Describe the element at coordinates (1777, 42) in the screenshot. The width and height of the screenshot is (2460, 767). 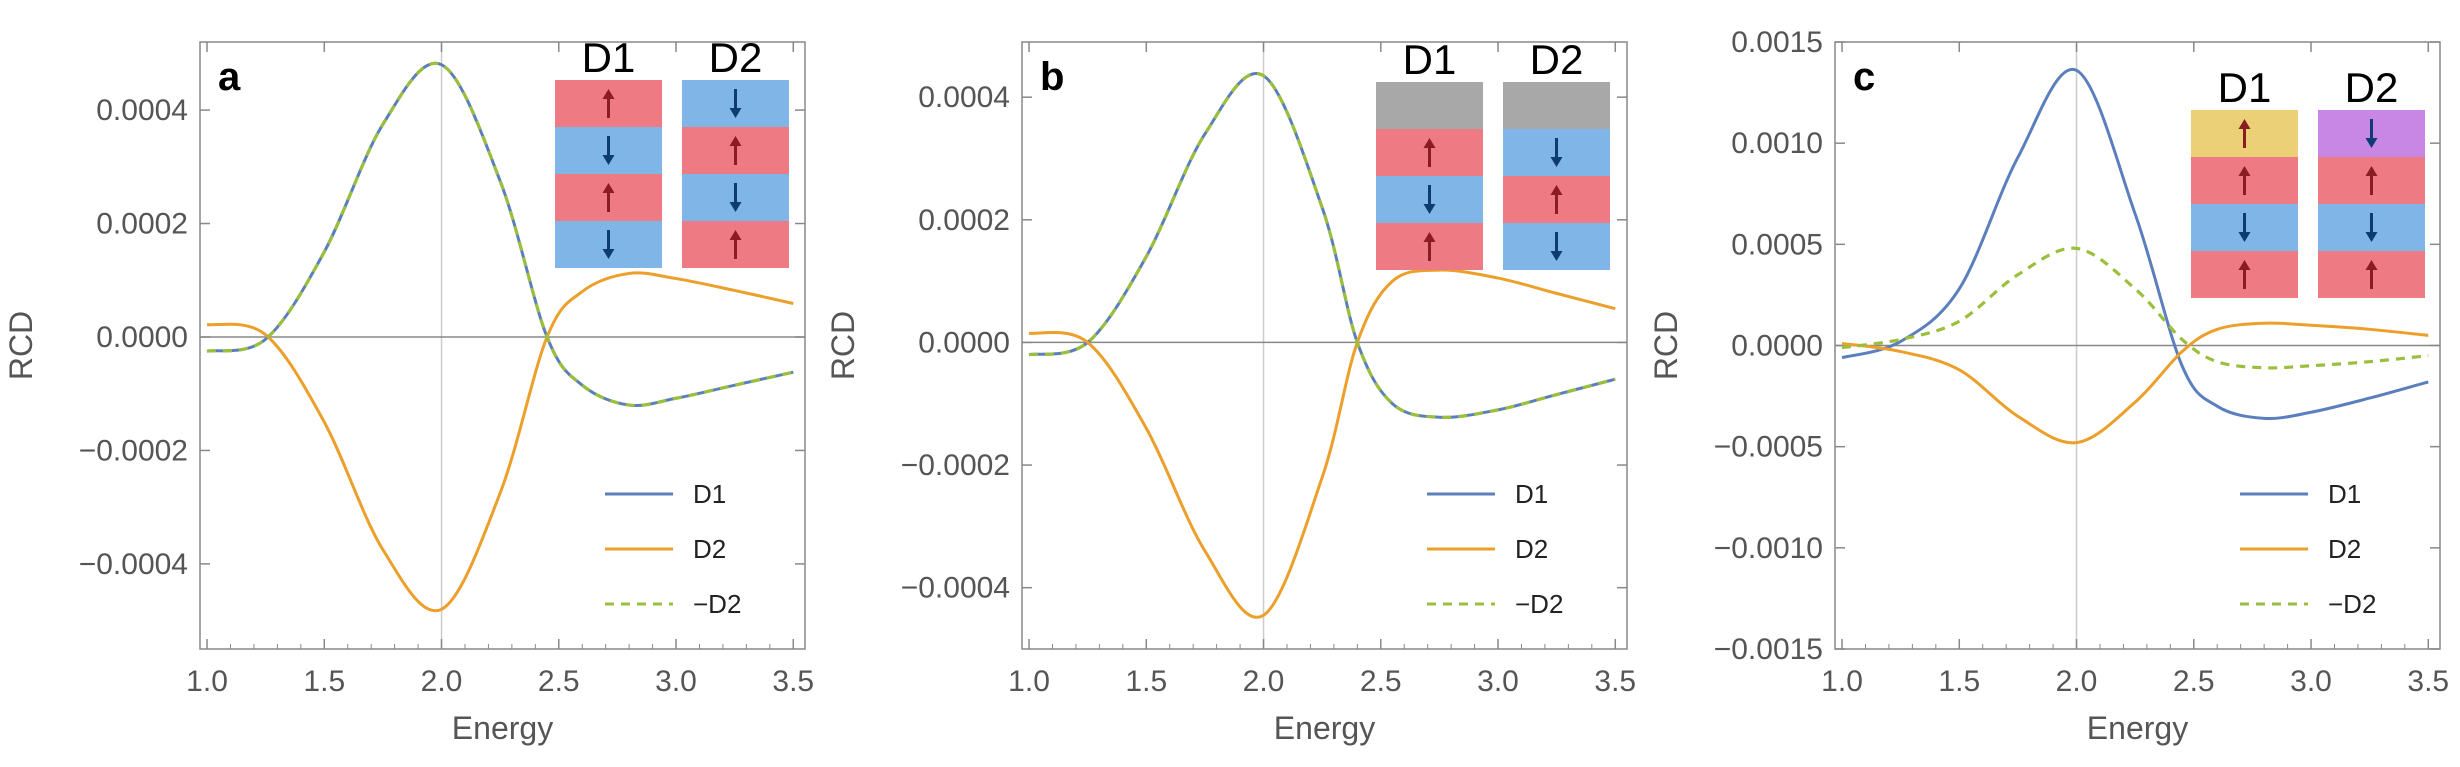
I see `y-tick-label: 0.0015` at that location.